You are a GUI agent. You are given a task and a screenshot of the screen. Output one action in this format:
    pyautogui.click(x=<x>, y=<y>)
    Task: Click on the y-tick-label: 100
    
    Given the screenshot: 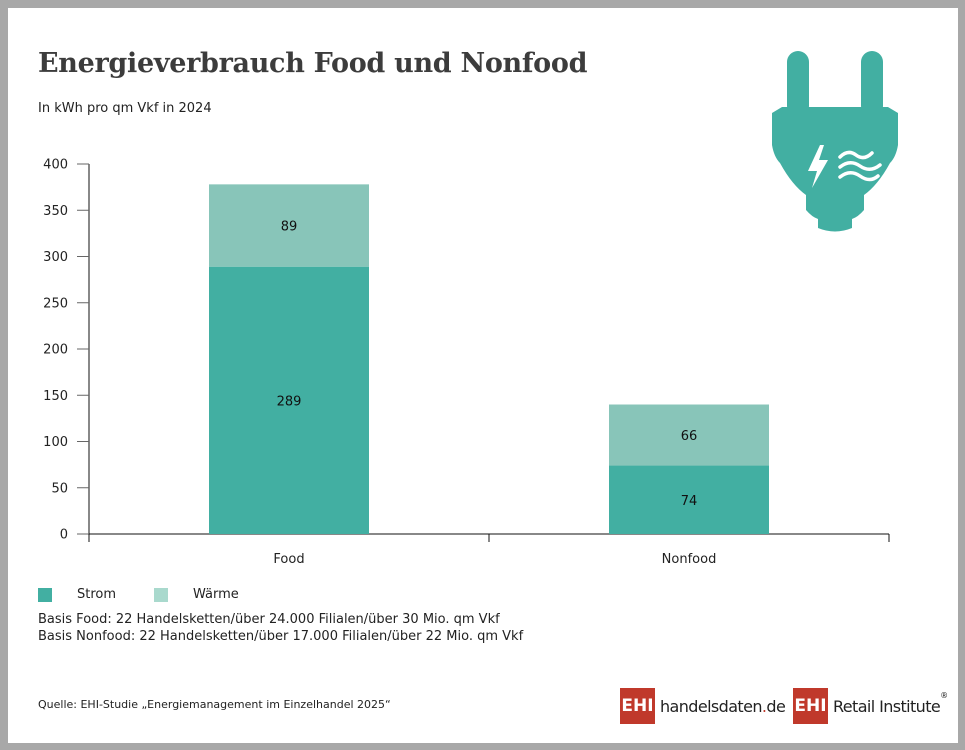 What is the action you would take?
    pyautogui.click(x=55, y=442)
    